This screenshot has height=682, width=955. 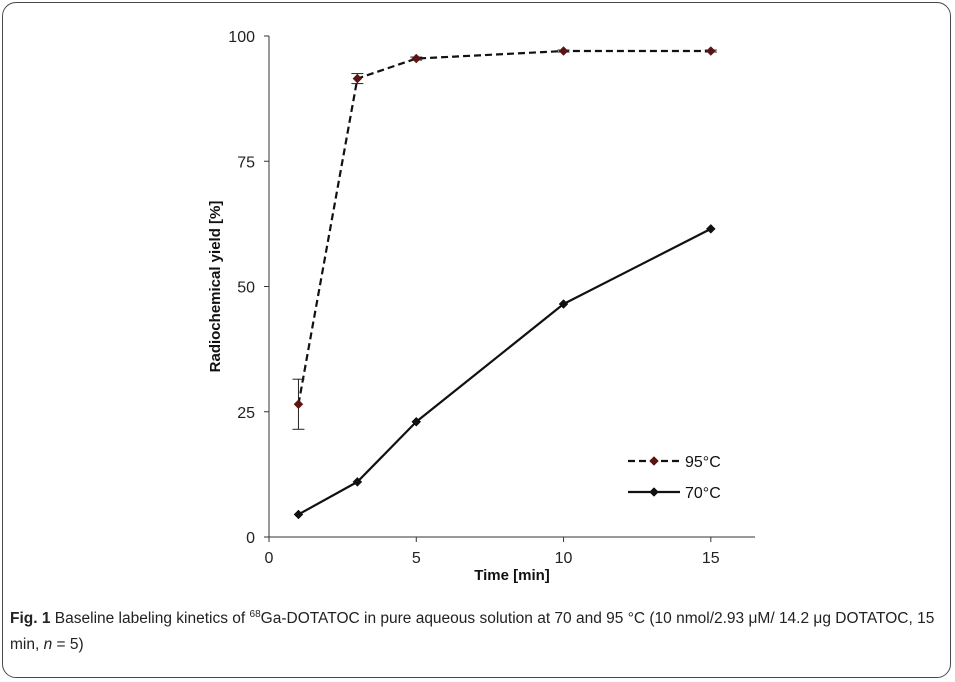 I want to click on caption-isotope-superscript: 68, so click(x=255, y=614).